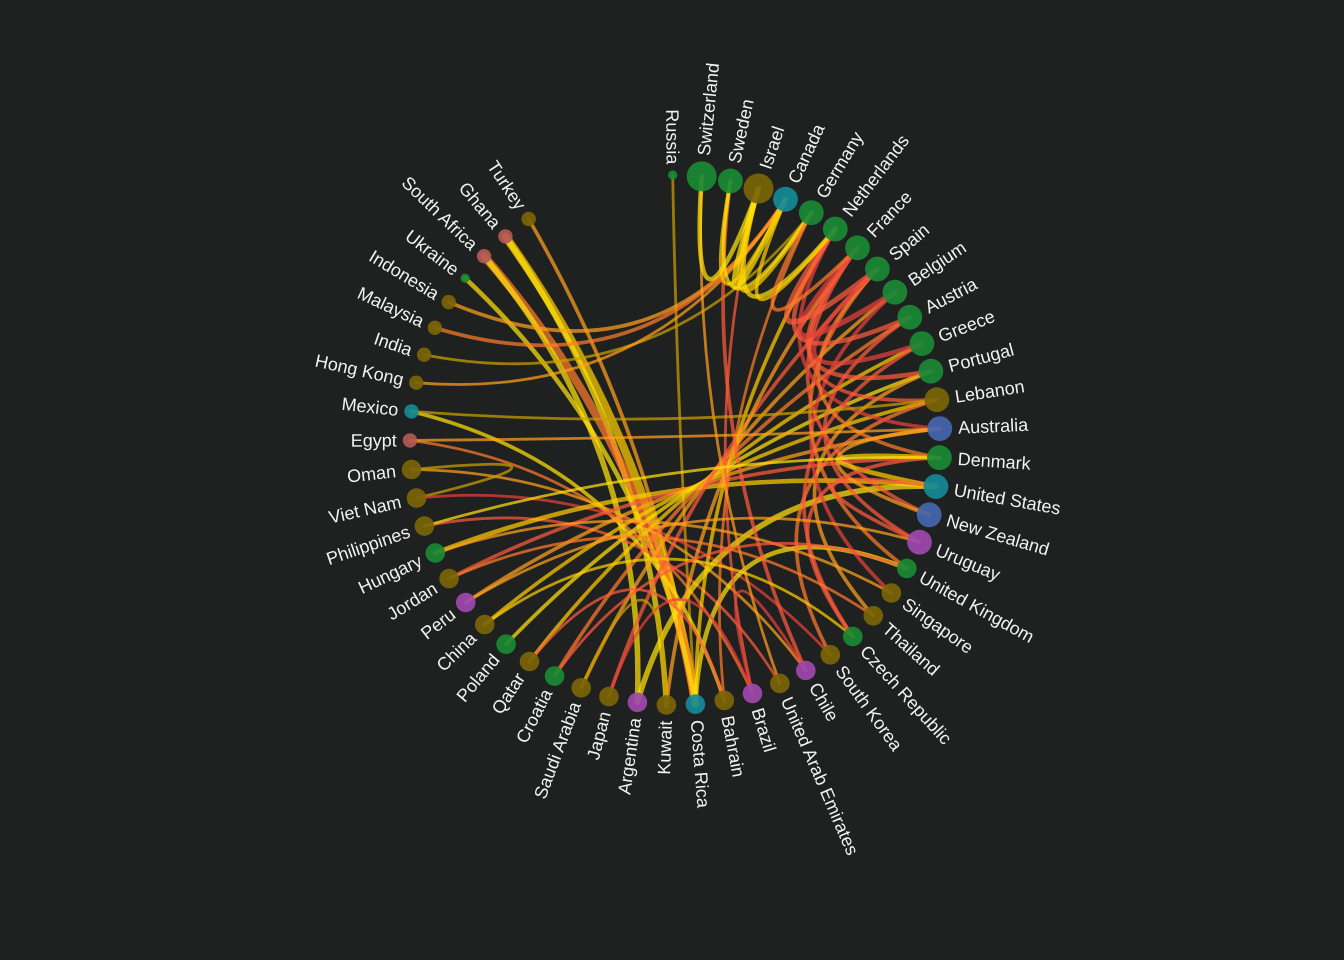  Describe the element at coordinates (416, 382) in the screenshot. I see `node-hong-kong` at that location.